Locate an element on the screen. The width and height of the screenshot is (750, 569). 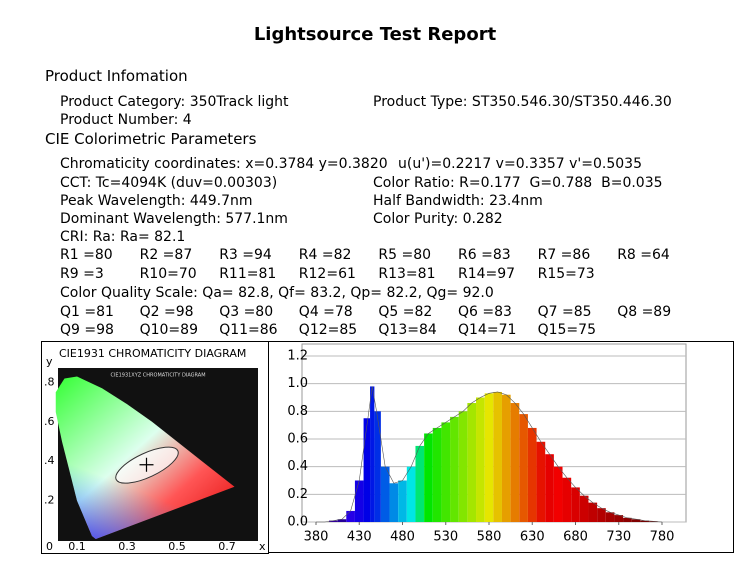
report-title: Lightsource Test Report is located at coordinates (375, 34).